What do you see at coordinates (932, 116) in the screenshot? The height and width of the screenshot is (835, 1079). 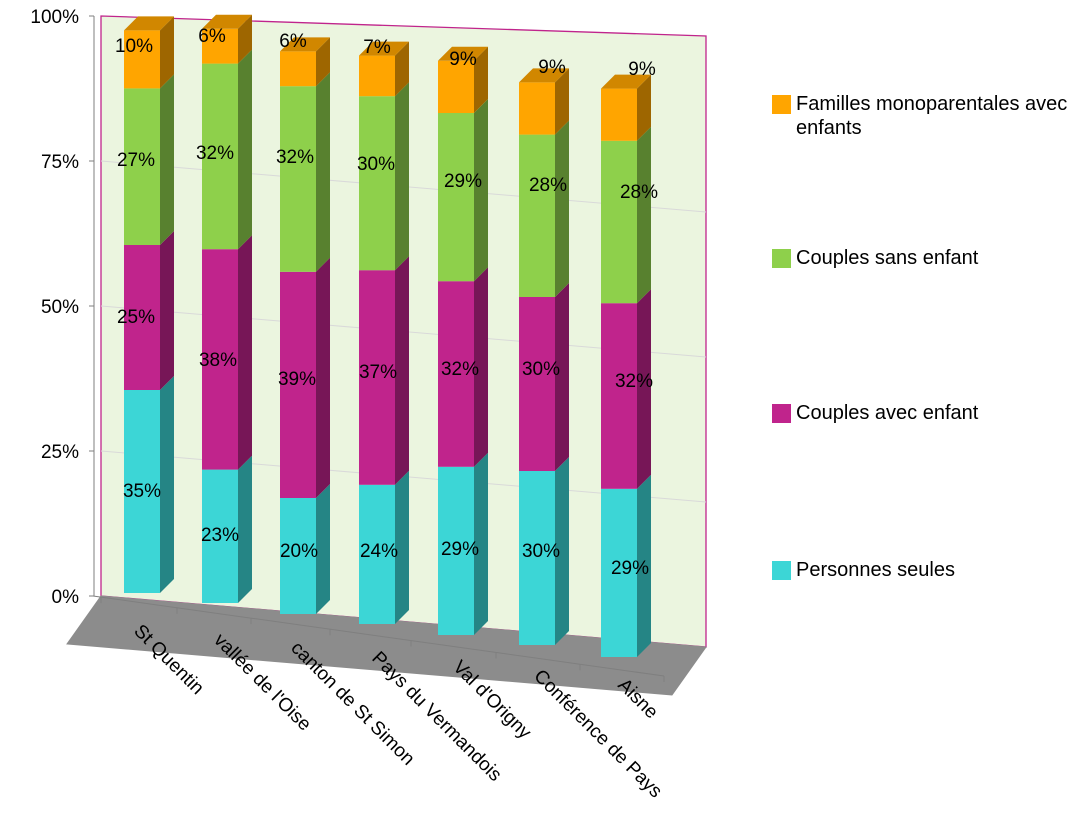 I see `legend-label: Familles monoparentales avec enfants` at bounding box center [932, 116].